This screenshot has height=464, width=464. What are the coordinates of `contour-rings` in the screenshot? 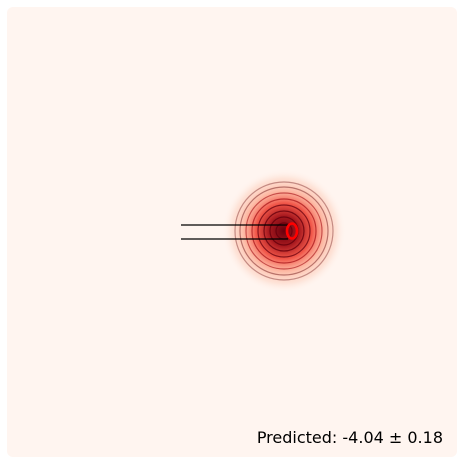 It's located at (284, 231).